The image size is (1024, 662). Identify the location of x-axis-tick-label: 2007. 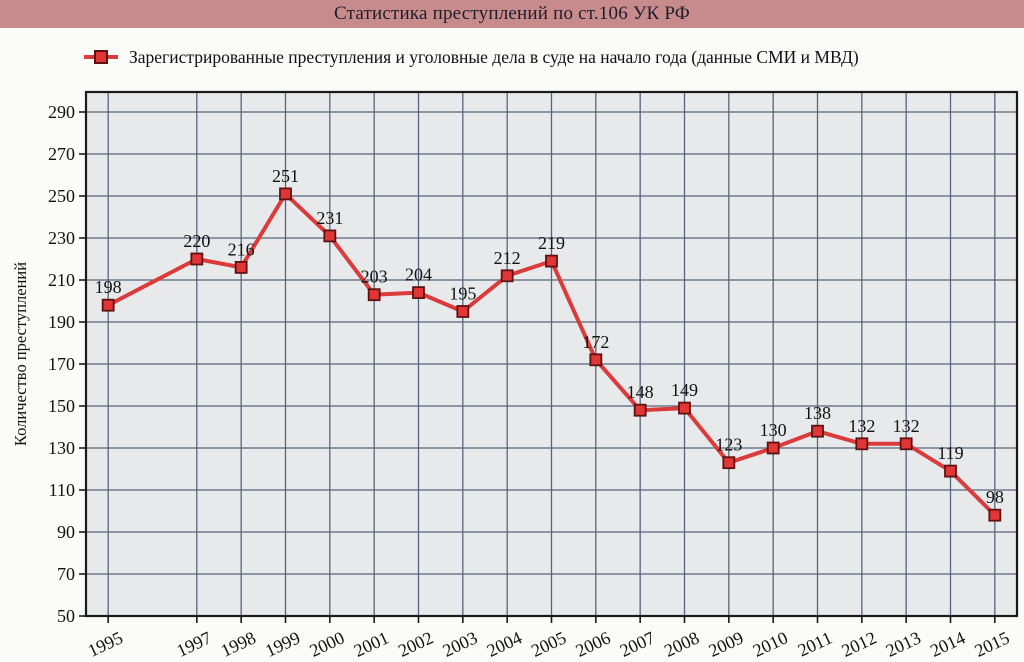
(637, 643).